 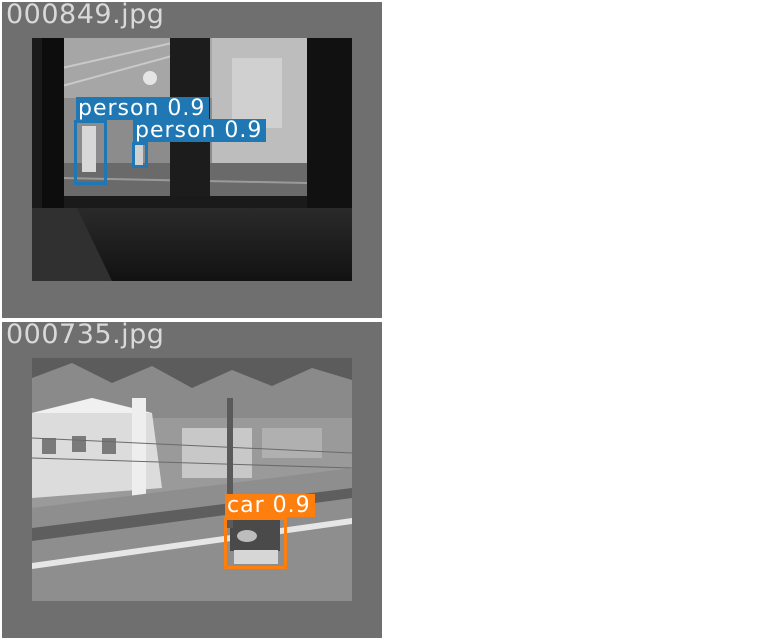 I want to click on filename-label: 000849.jpg, so click(x=85, y=15).